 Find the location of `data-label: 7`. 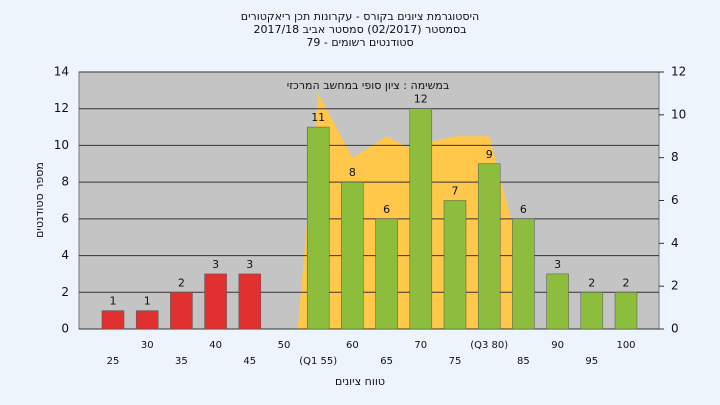

data-label: 7 is located at coordinates (455, 191).